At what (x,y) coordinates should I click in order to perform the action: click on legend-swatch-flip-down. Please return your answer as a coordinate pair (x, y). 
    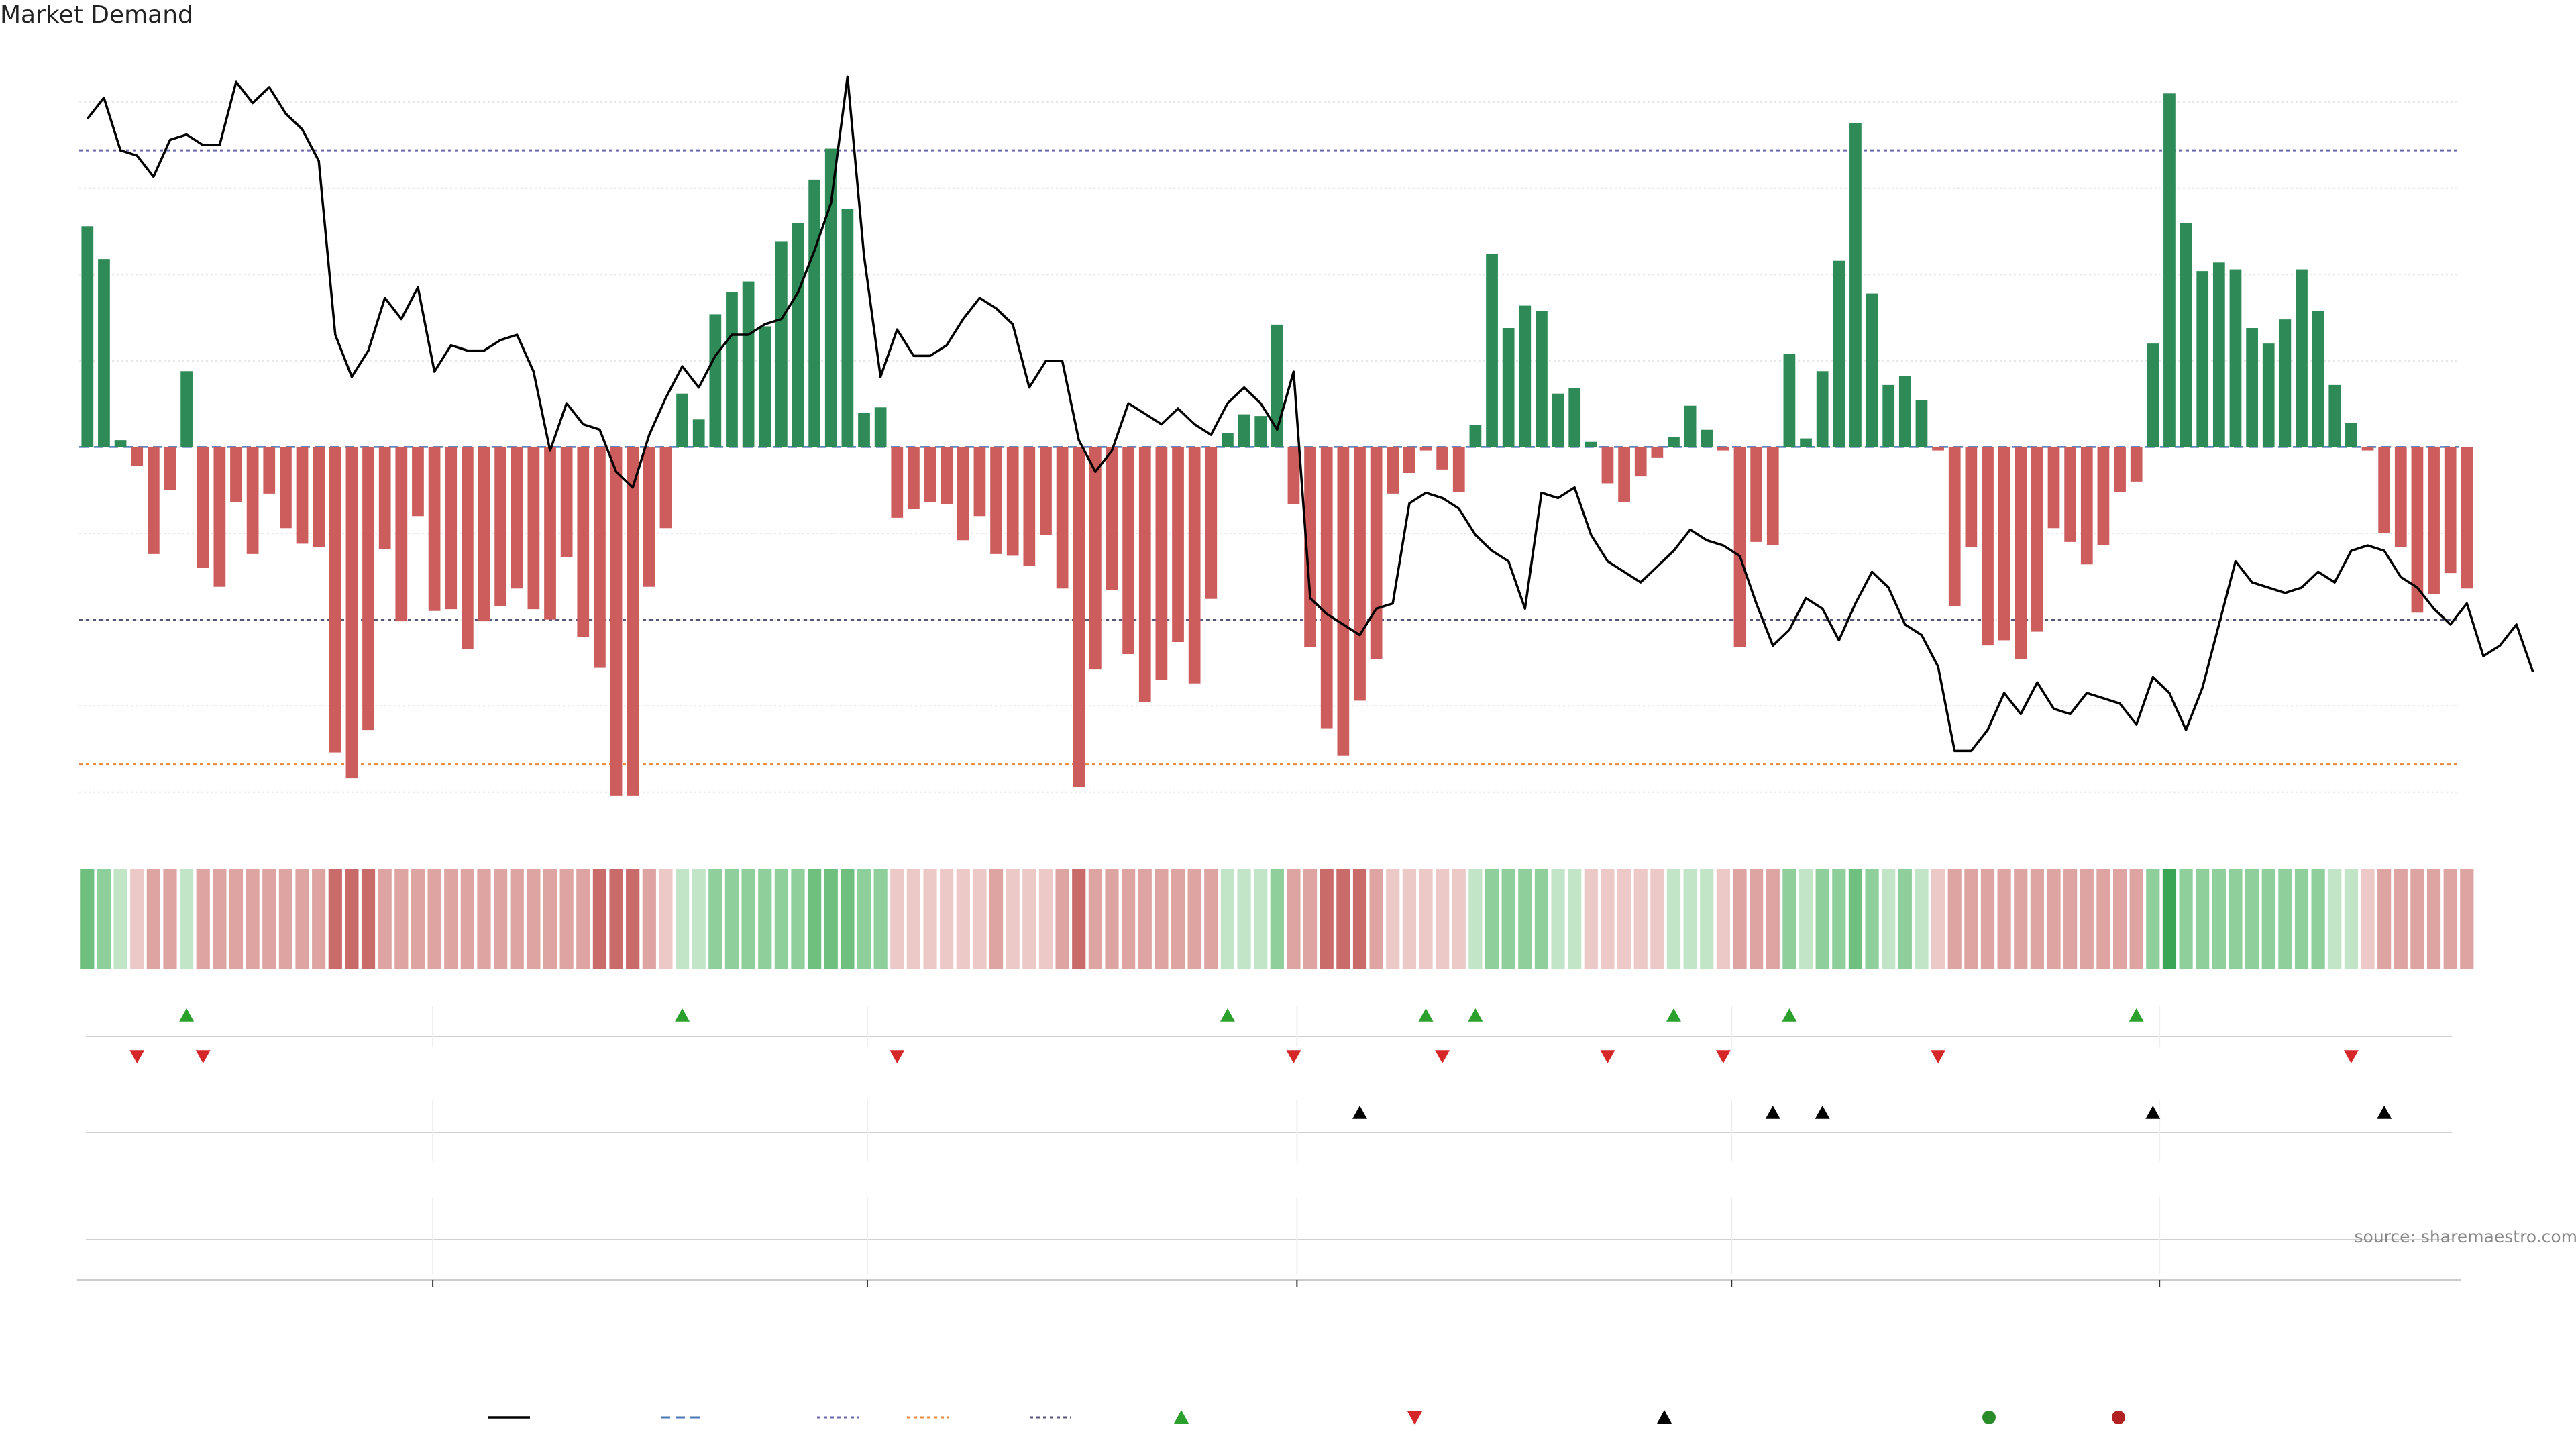
    Looking at the image, I should click on (1414, 1418).